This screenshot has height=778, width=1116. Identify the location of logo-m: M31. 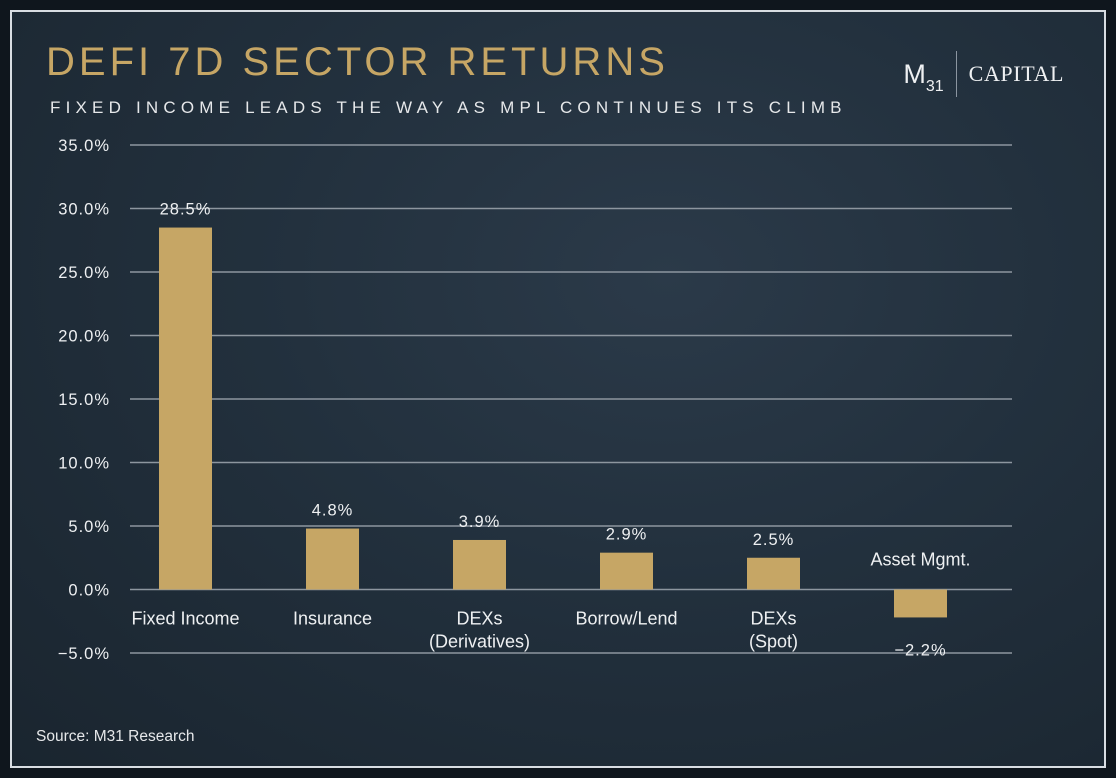
(923, 76).